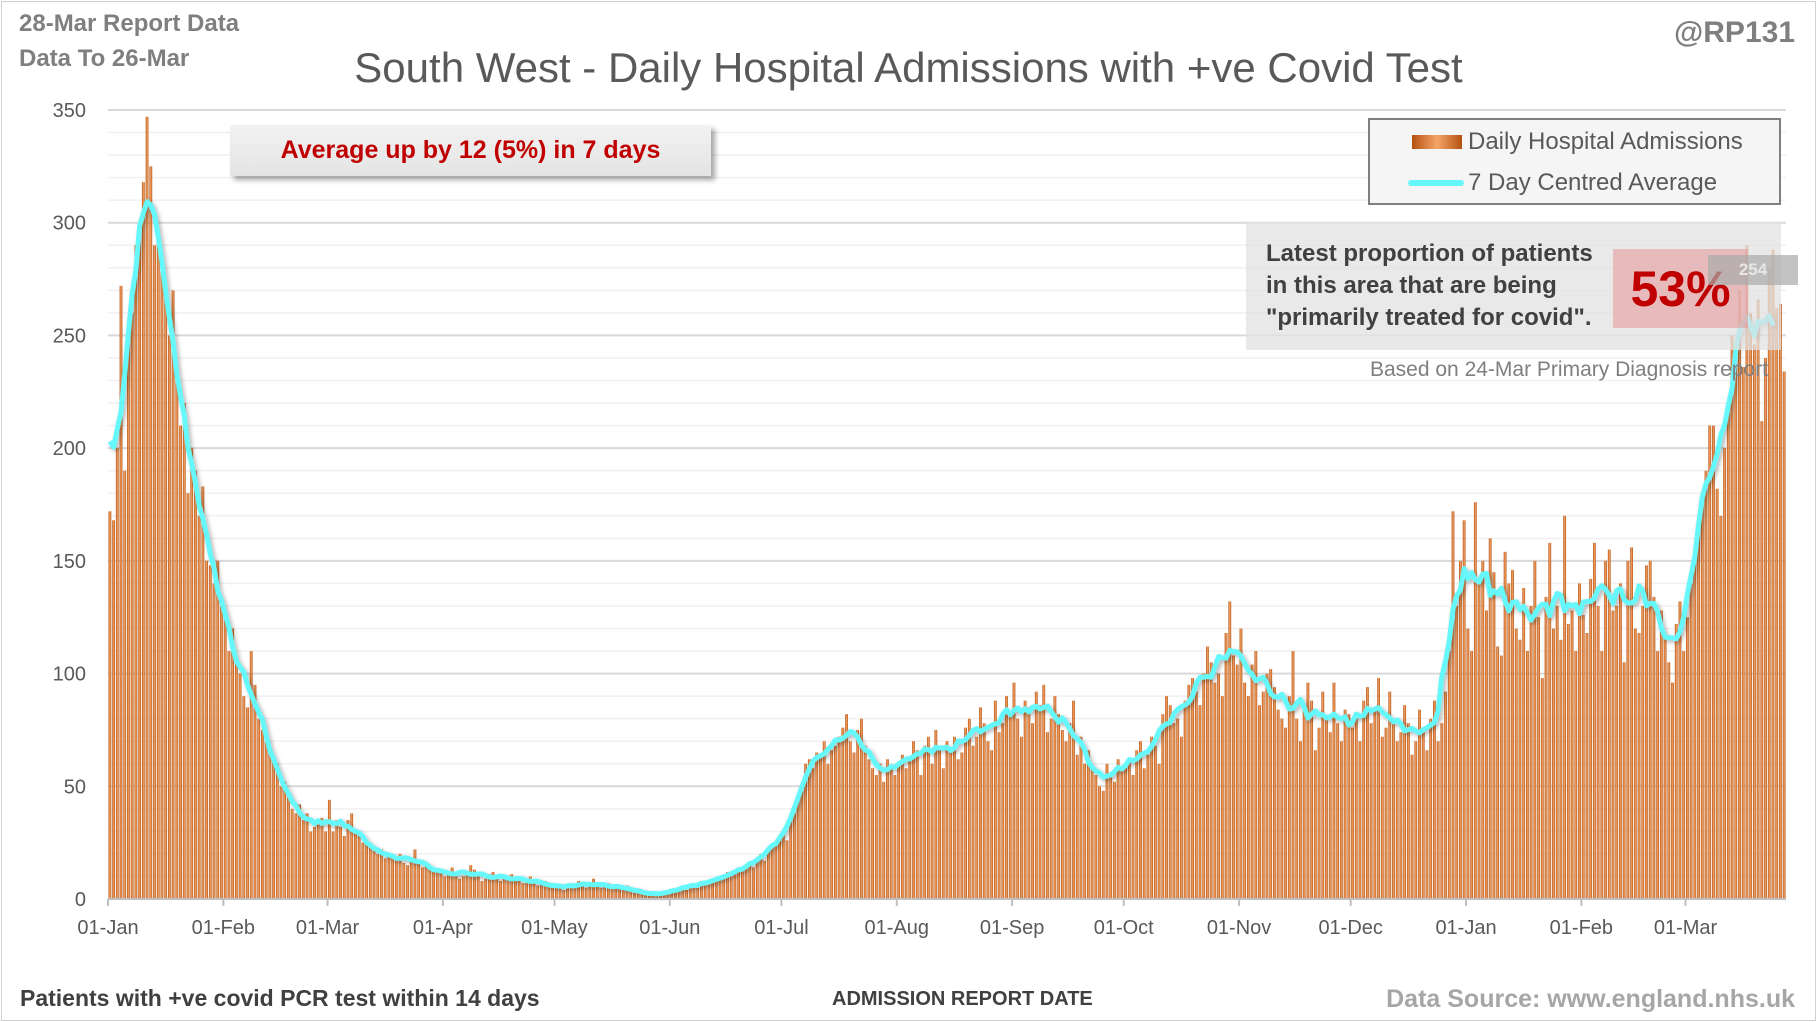 This screenshot has width=1817, height=1022. Describe the element at coordinates (1593, 182) in the screenshot. I see `legend-label-average: 7 Day Centred Average` at that location.